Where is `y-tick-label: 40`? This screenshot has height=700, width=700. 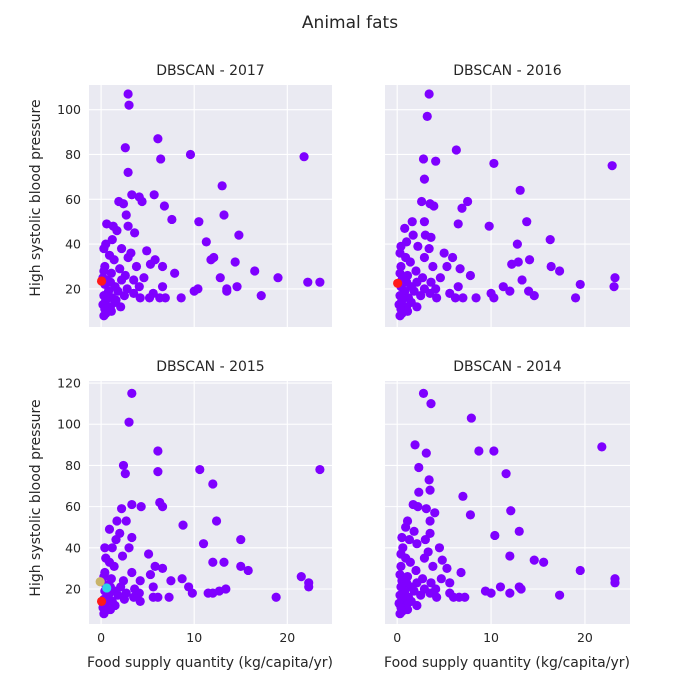 y-tick-label: 40 is located at coordinates (73, 547).